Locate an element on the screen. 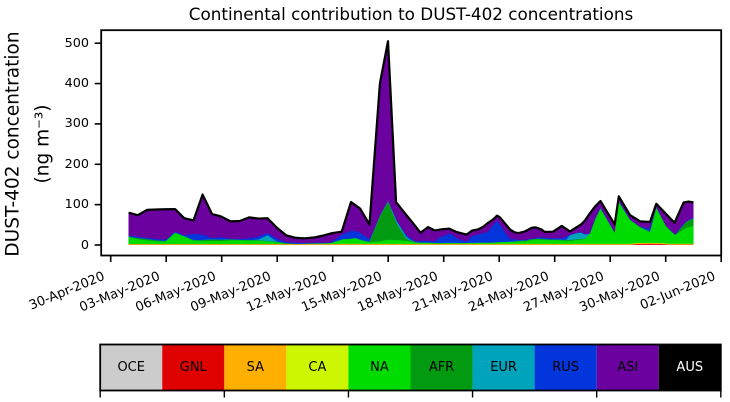 The width and height of the screenshot is (730, 402). legend-label-GNL: GNL is located at coordinates (193, 367).